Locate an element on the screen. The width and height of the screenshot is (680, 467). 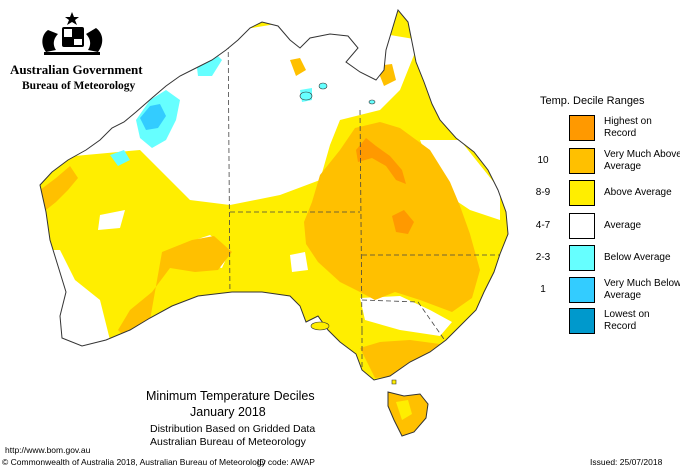
legend-row-highest: Highest on Record is located at coordinates (603, 128).